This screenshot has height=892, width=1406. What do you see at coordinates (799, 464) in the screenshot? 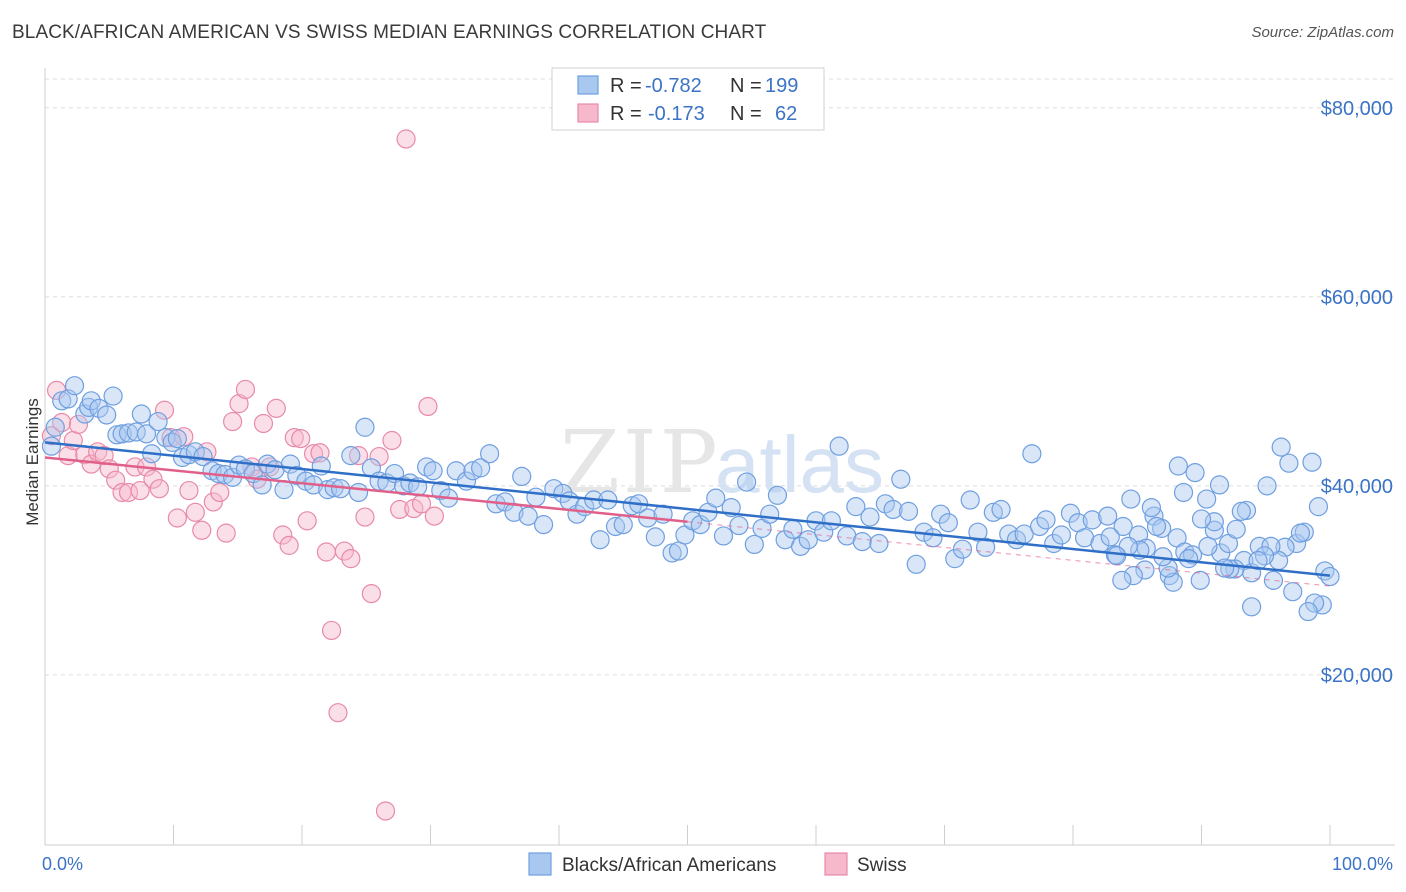
I see `watermark-atlas: atlas` at bounding box center [799, 464].